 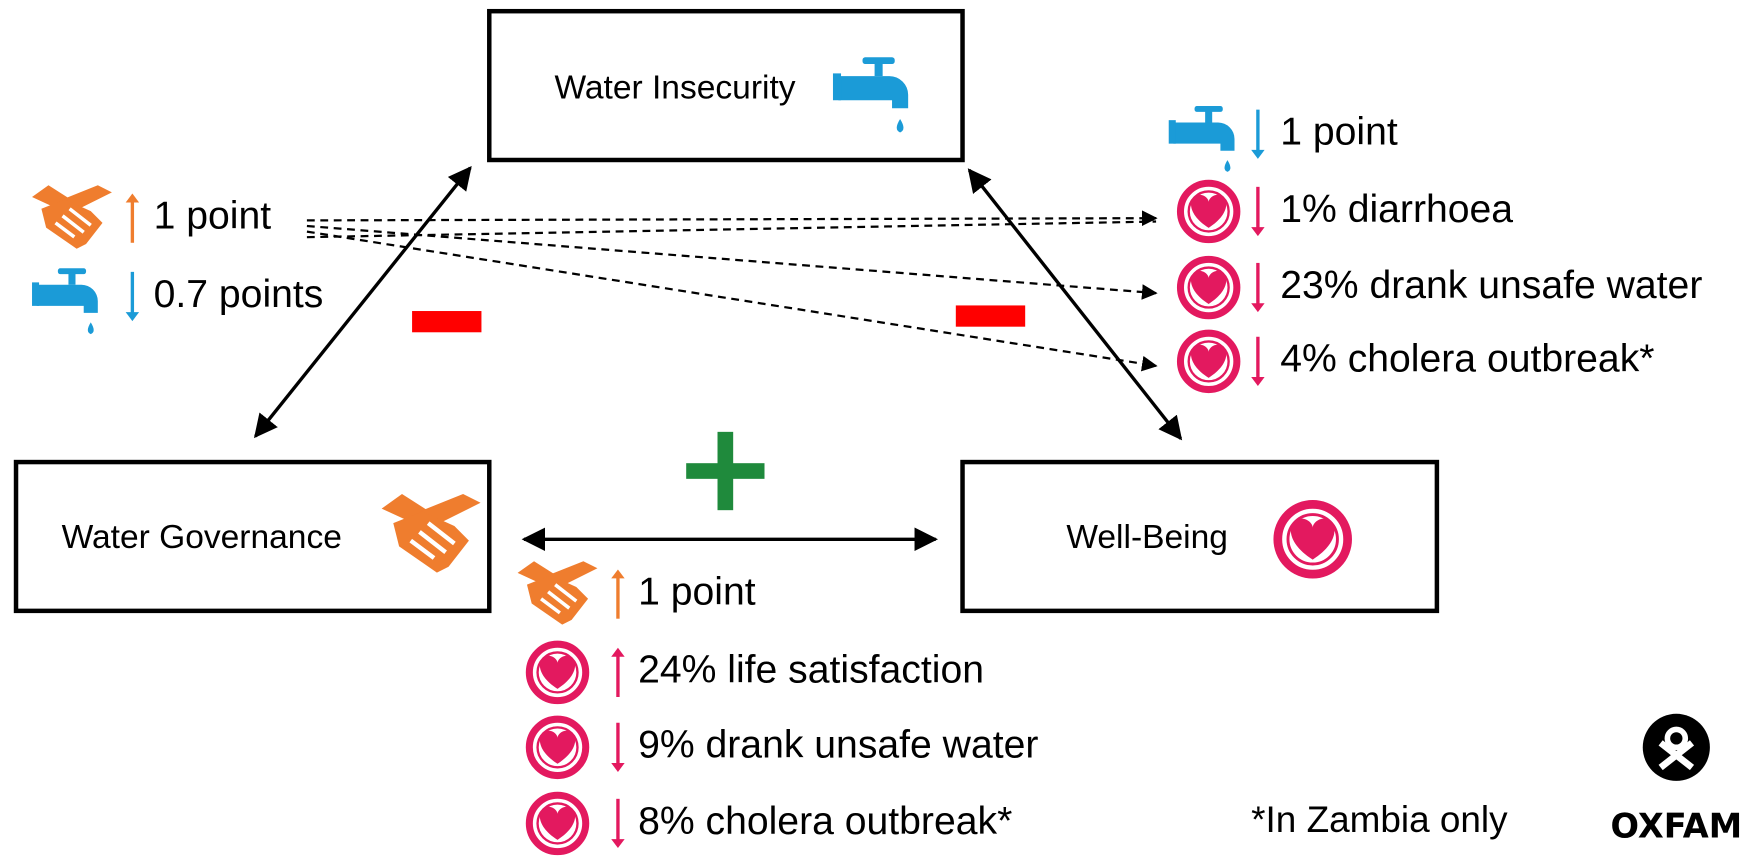 What do you see at coordinates (1677, 779) in the screenshot?
I see `oxfam-logo: OXFAM` at bounding box center [1677, 779].